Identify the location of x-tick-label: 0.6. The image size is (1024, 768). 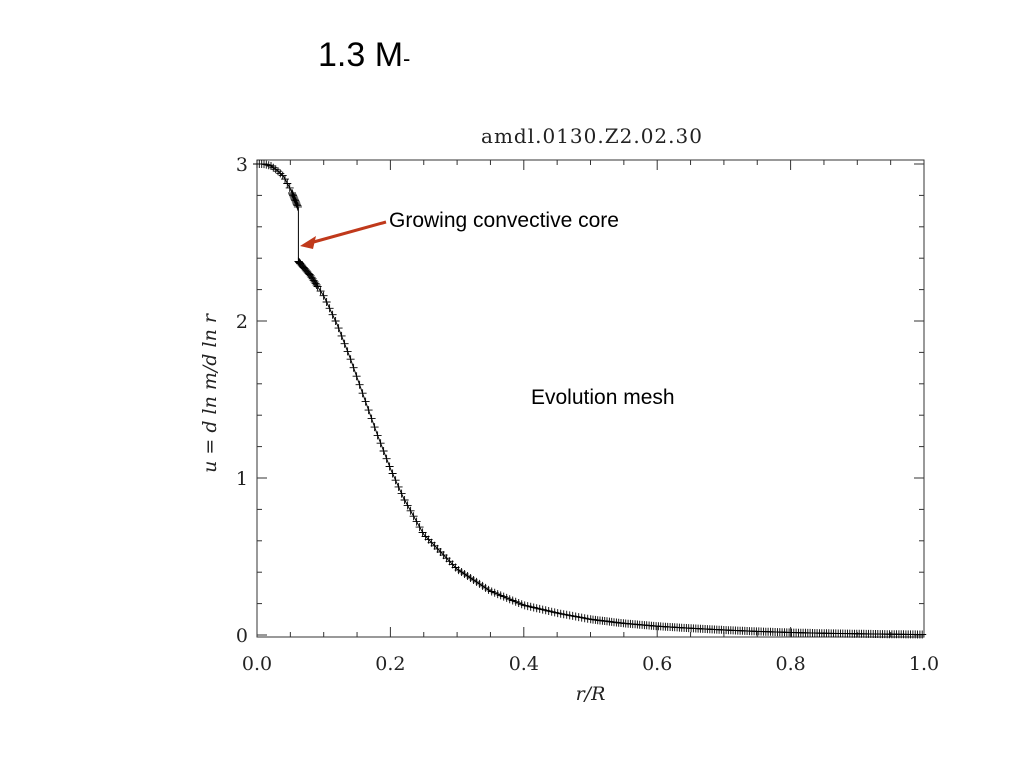
(657, 664).